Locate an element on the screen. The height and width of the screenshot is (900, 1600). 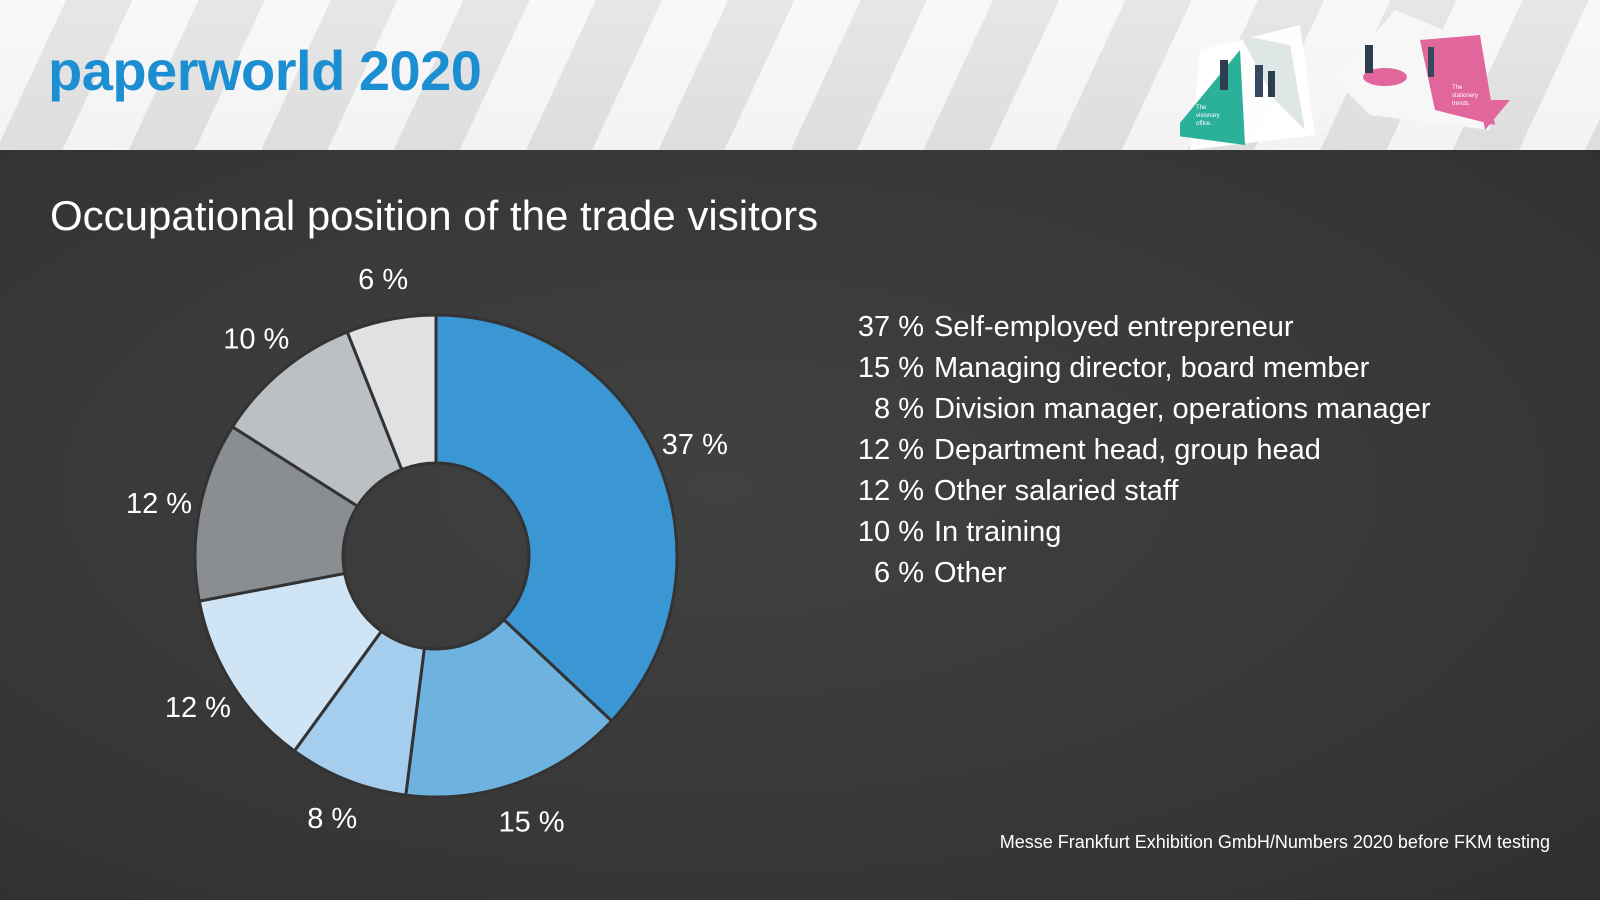
legend-item: 8 % Division manager, operations manager is located at coordinates (1131, 409).